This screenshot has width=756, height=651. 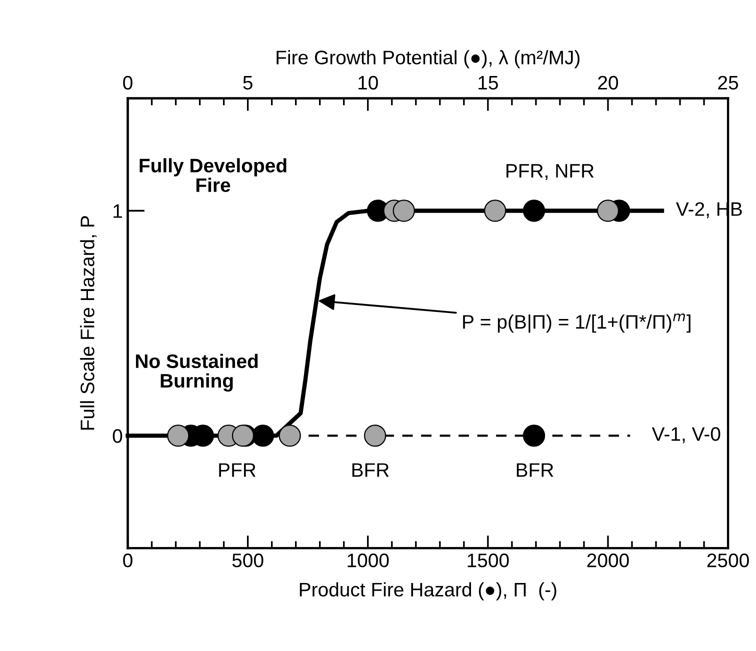 I want to click on x2-tick-label: 10, so click(x=368, y=83).